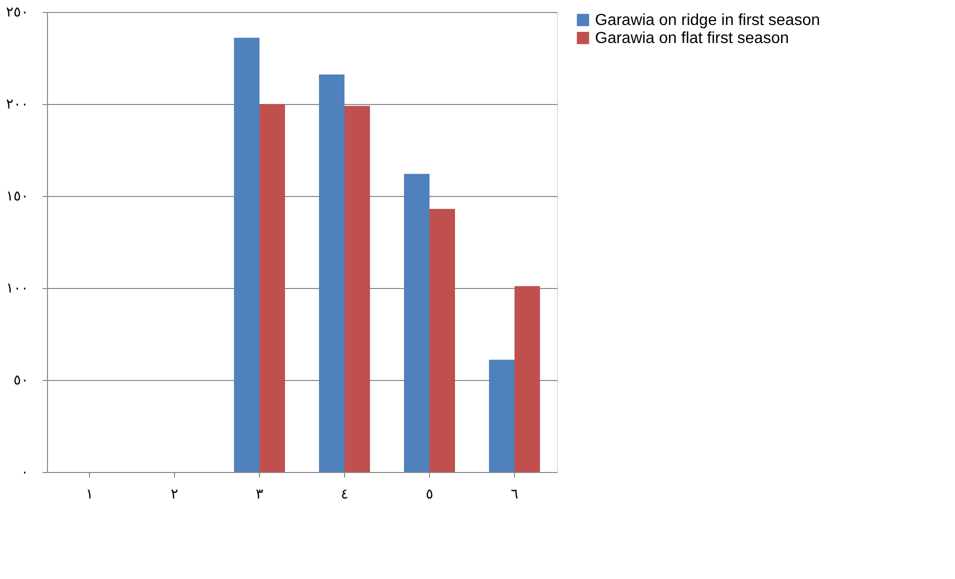 The width and height of the screenshot is (955, 579). What do you see at coordinates (707, 20) in the screenshot?
I see `legend-label: Garawia on ridge in first season` at bounding box center [707, 20].